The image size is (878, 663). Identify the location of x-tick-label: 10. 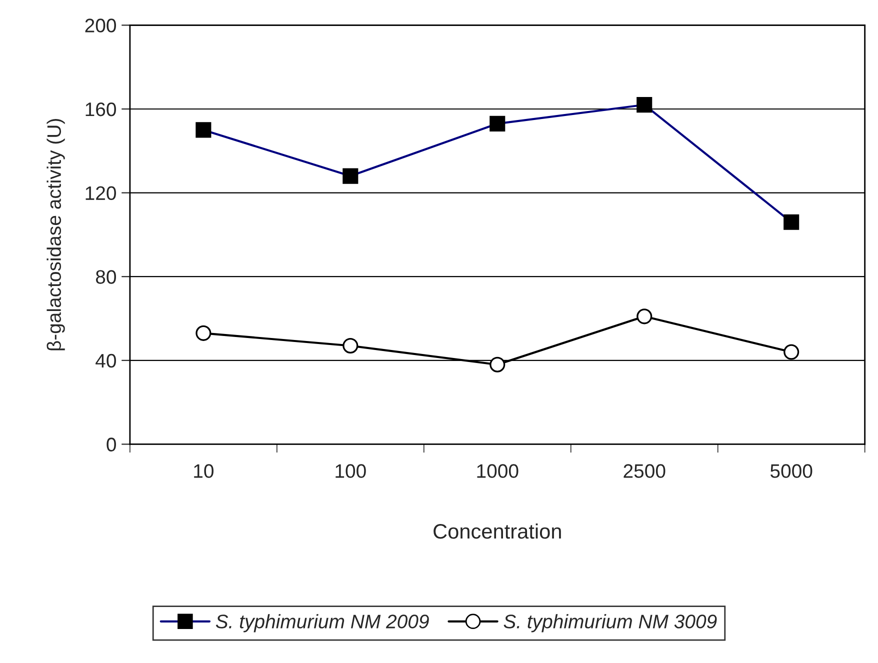
(204, 471).